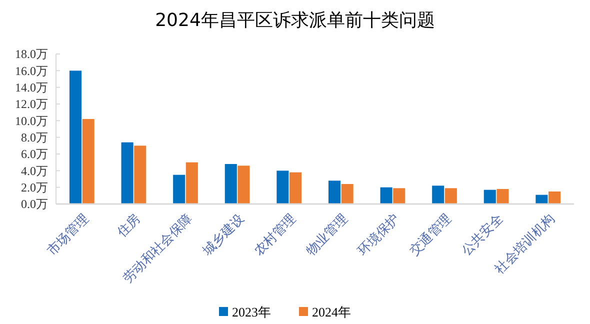 The height and width of the screenshot is (324, 590). Describe the element at coordinates (31, 104) in the screenshot. I see `y-tick-label: 12.0万` at that location.